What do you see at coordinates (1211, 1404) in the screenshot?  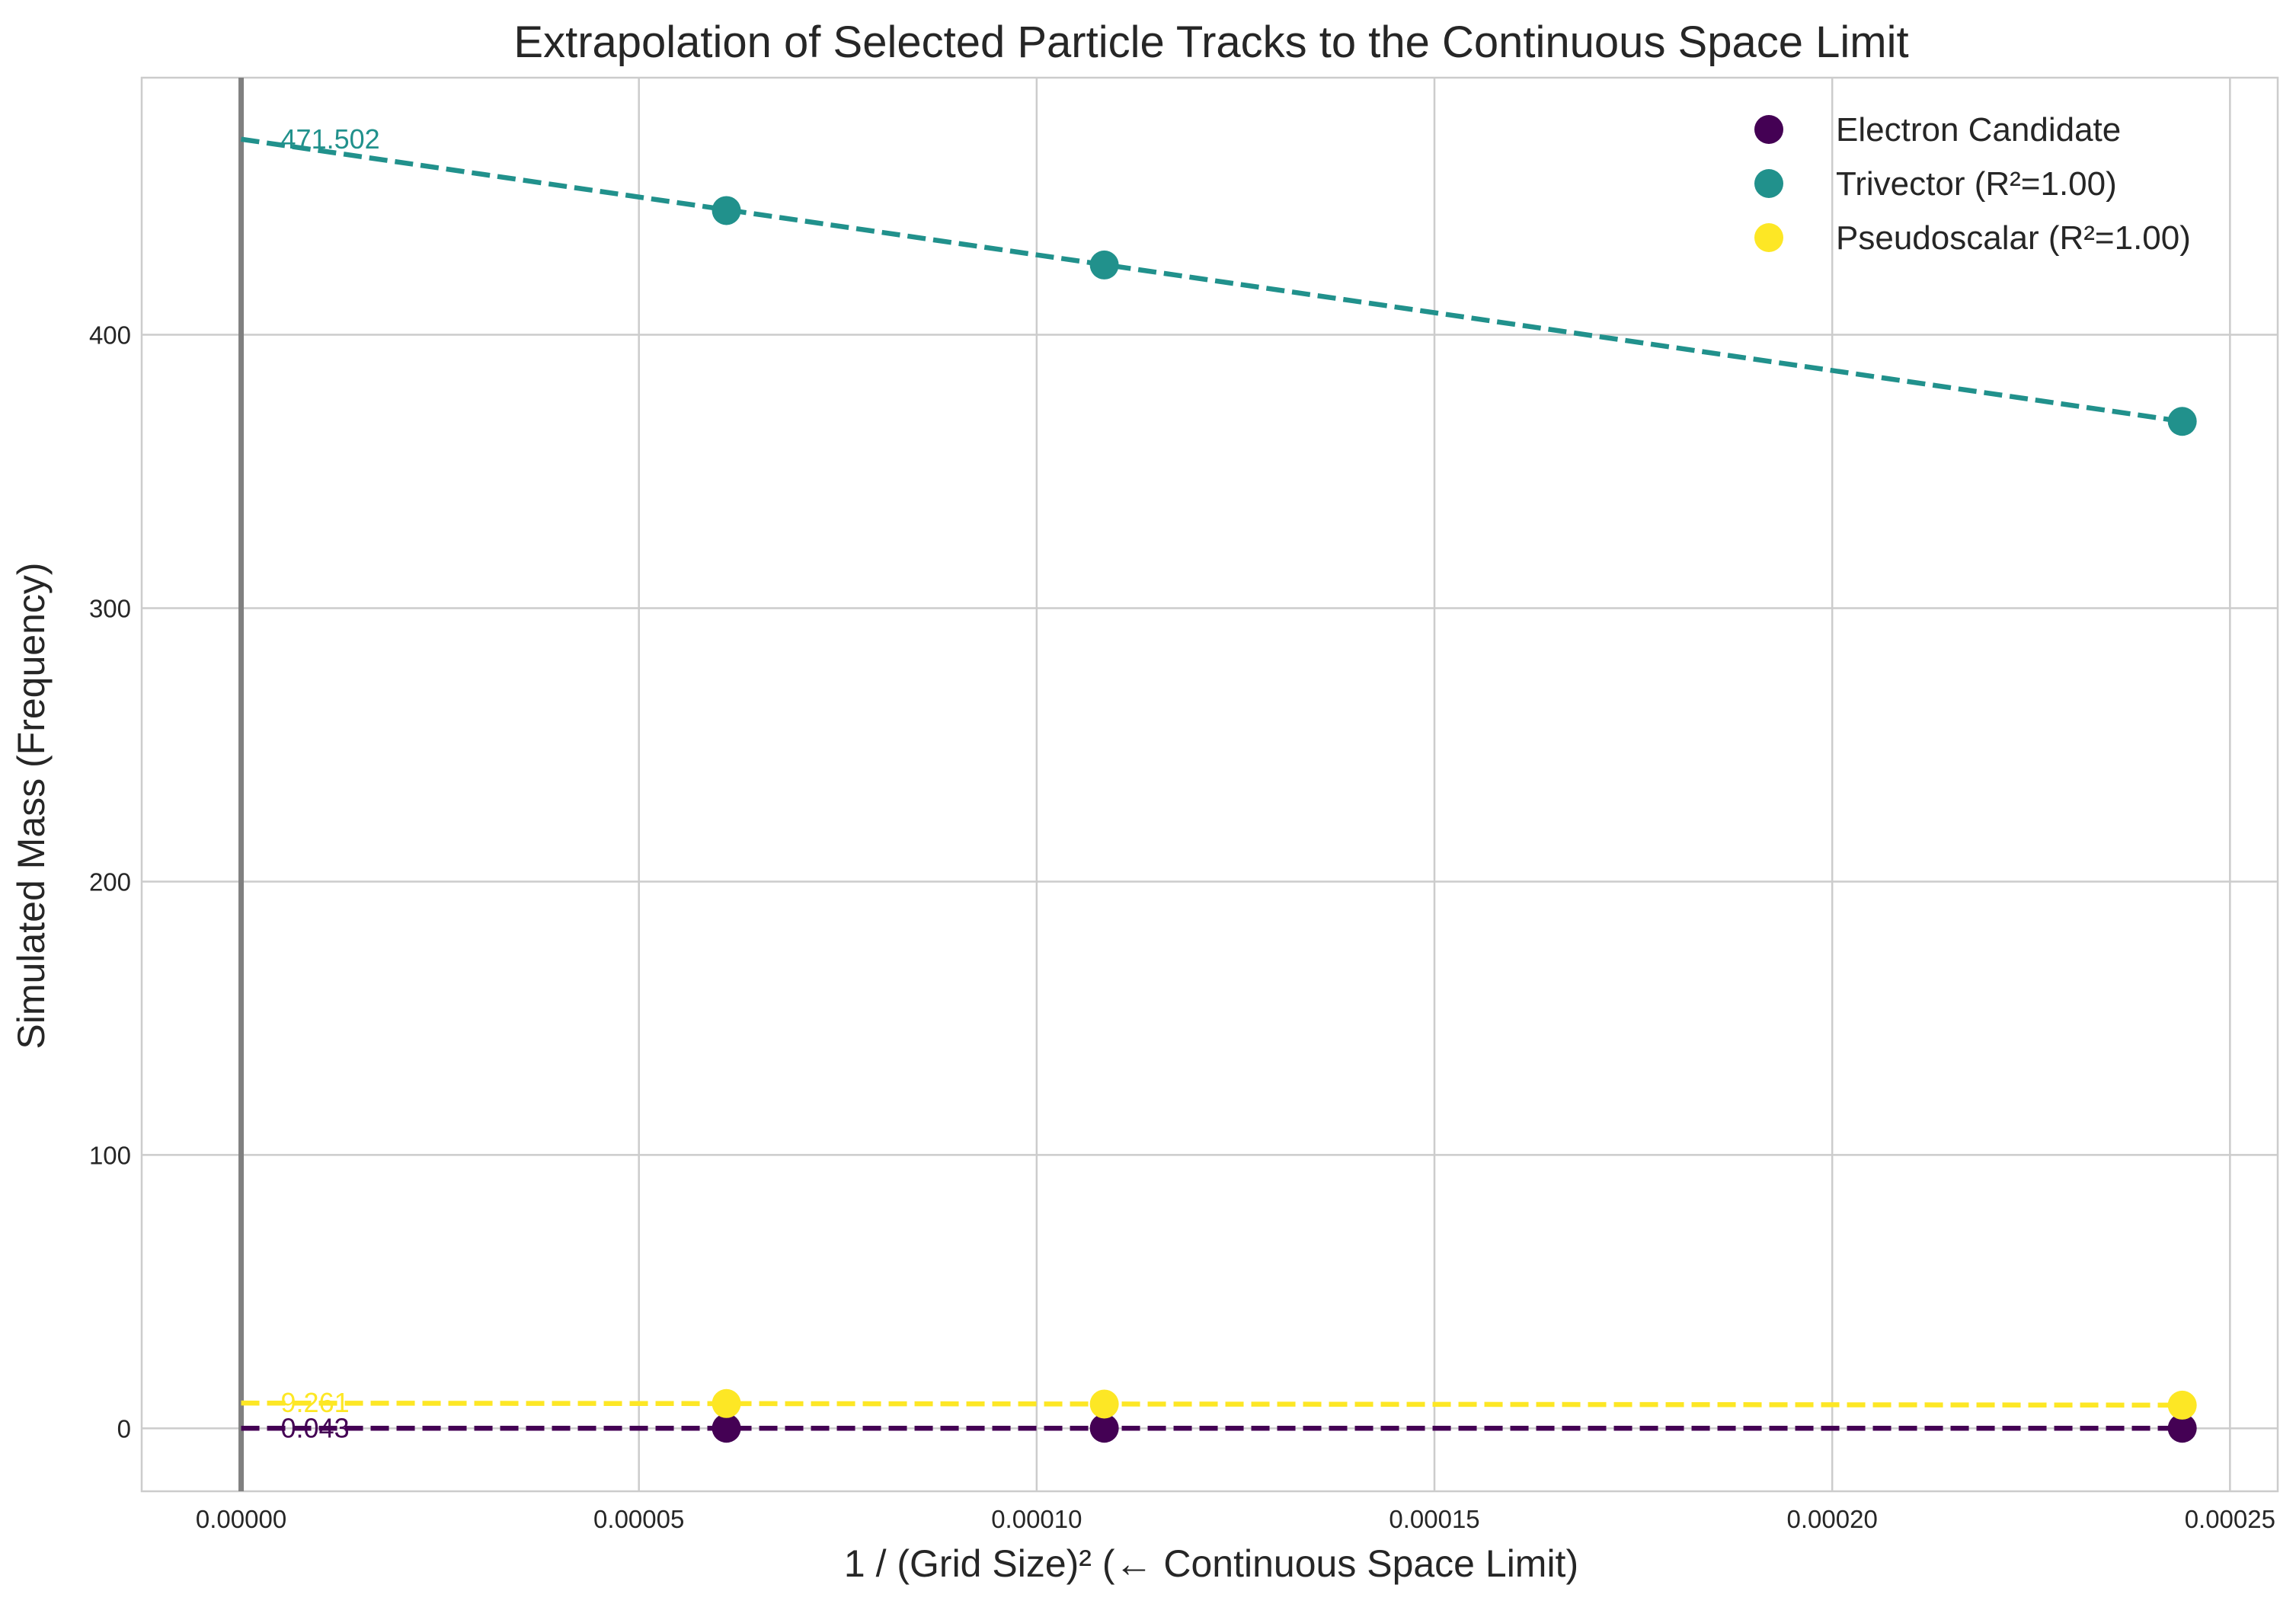 I see `fit-line` at bounding box center [1211, 1404].